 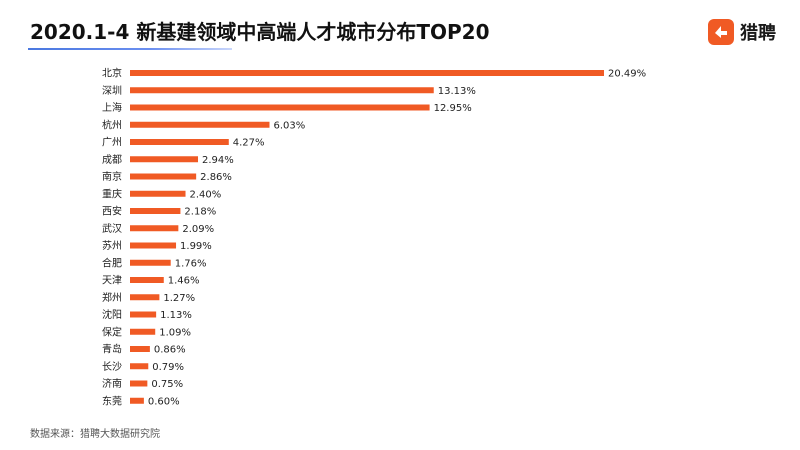 What do you see at coordinates (130, 49) in the screenshot?
I see `title-underline` at bounding box center [130, 49].